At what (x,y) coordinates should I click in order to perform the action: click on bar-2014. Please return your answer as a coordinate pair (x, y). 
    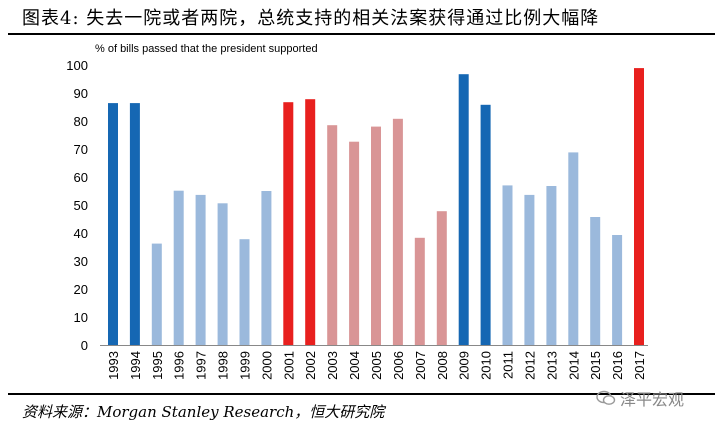
    Looking at the image, I should click on (573, 248).